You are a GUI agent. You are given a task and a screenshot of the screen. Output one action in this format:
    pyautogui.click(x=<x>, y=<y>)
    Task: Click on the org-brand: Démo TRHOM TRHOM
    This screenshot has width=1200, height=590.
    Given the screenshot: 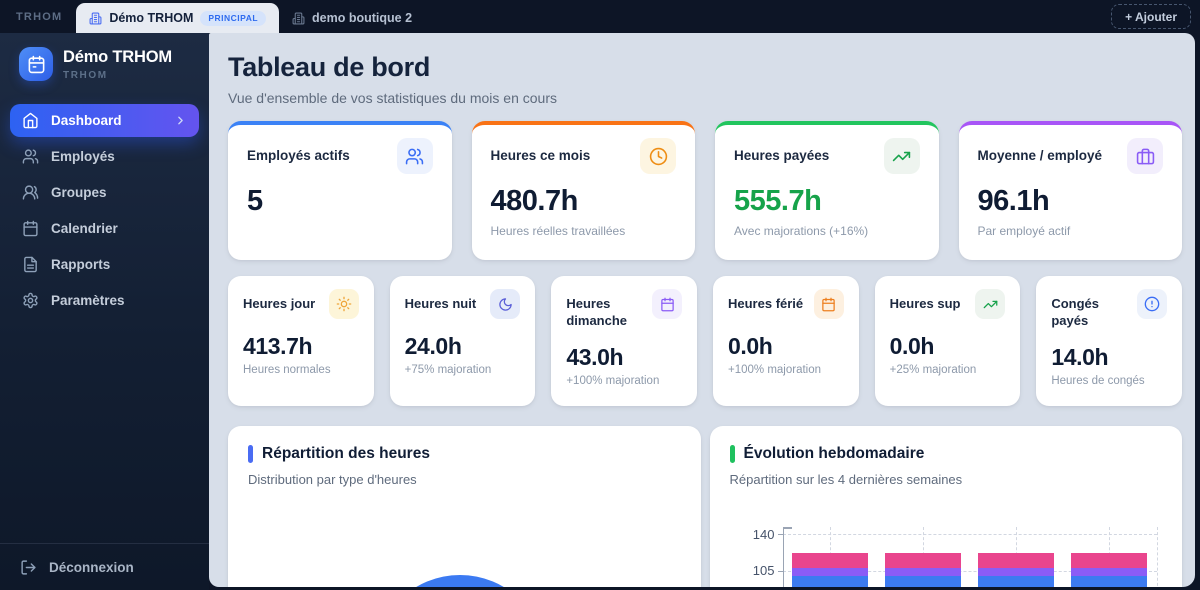 What is the action you would take?
    pyautogui.click(x=104, y=64)
    